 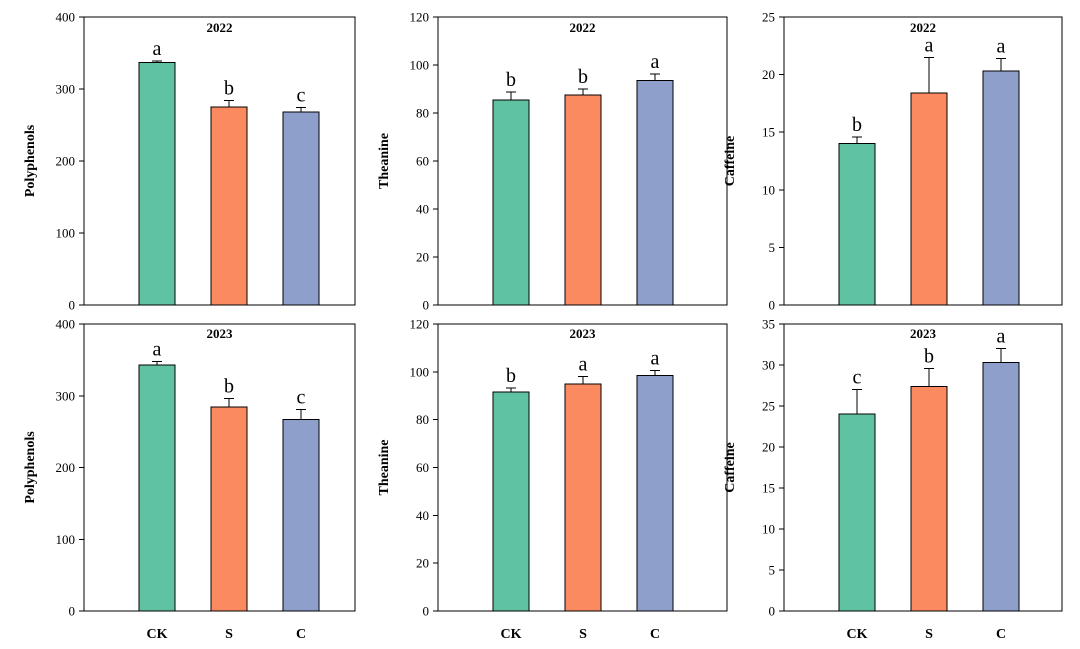 I want to click on chart-5-bar-ck, so click(x=511, y=501).